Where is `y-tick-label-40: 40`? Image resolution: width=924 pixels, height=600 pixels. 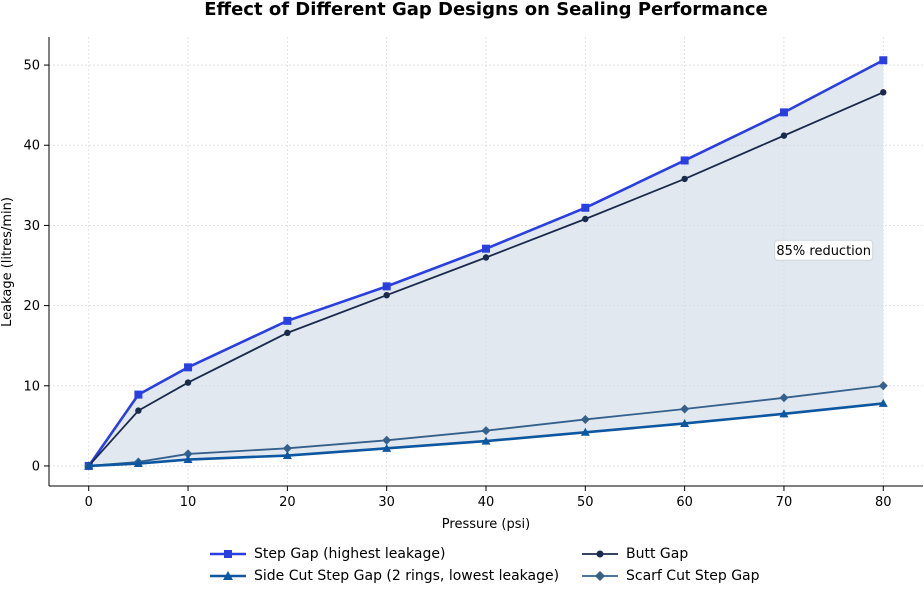 y-tick-label-40: 40 is located at coordinates (31, 146).